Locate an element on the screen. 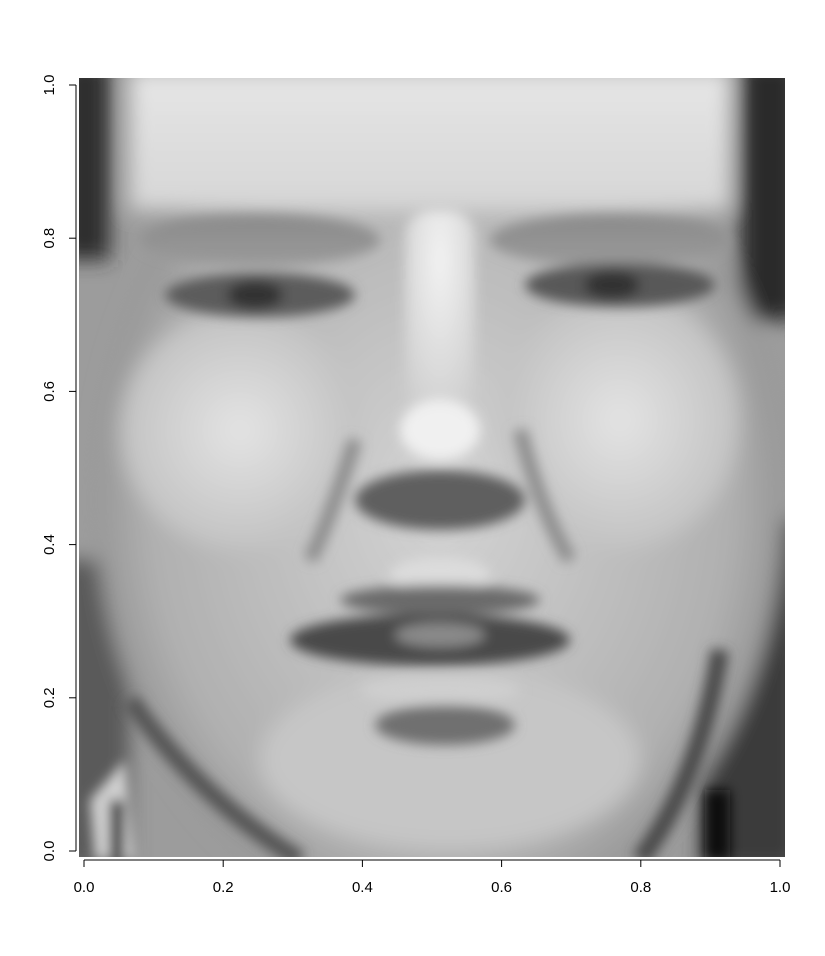  right-nasolabial-line is located at coordinates (545, 496).